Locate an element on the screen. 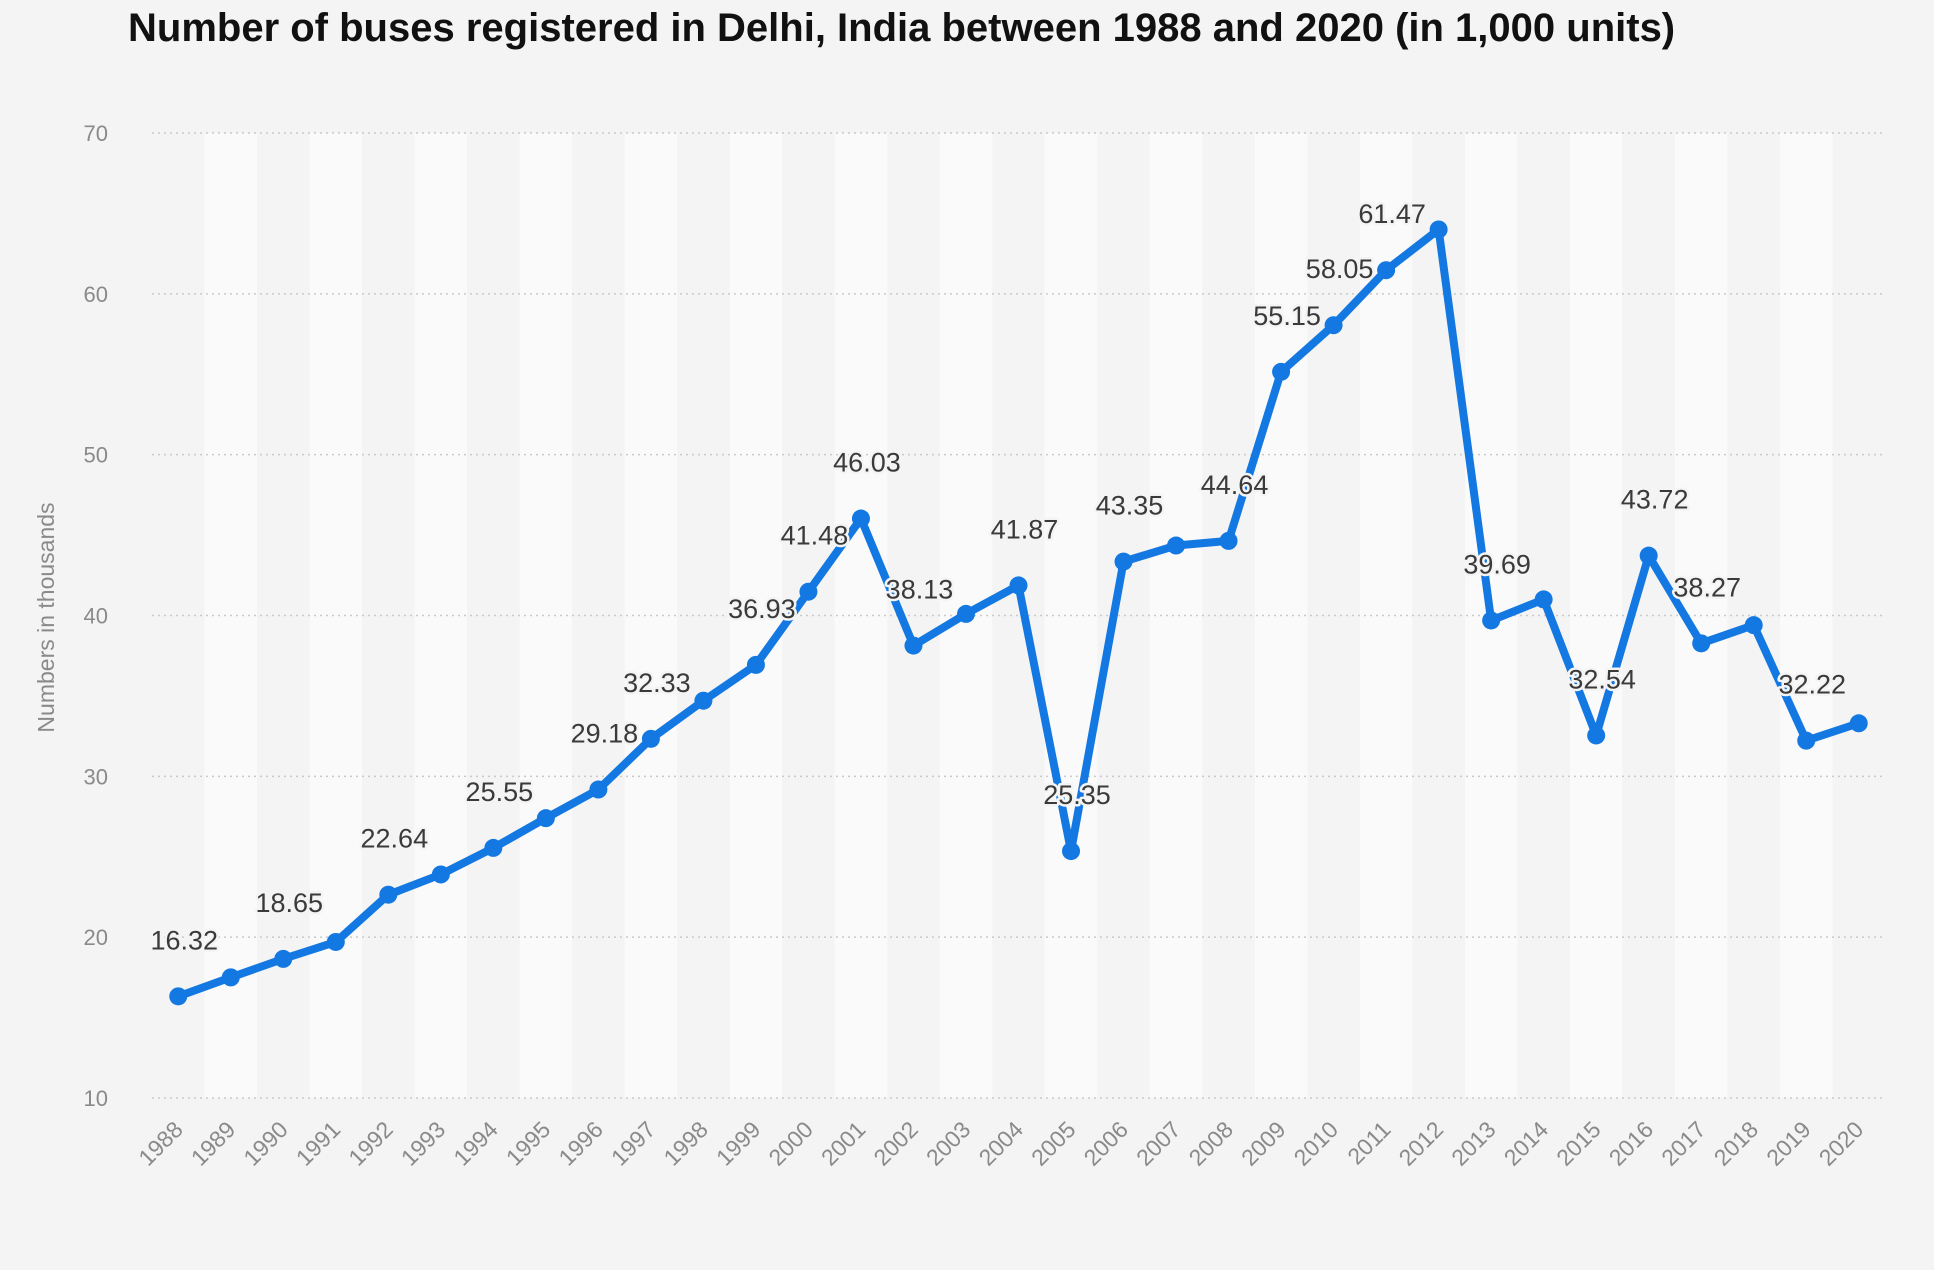  data-label: 44.64 is located at coordinates (1235, 485).